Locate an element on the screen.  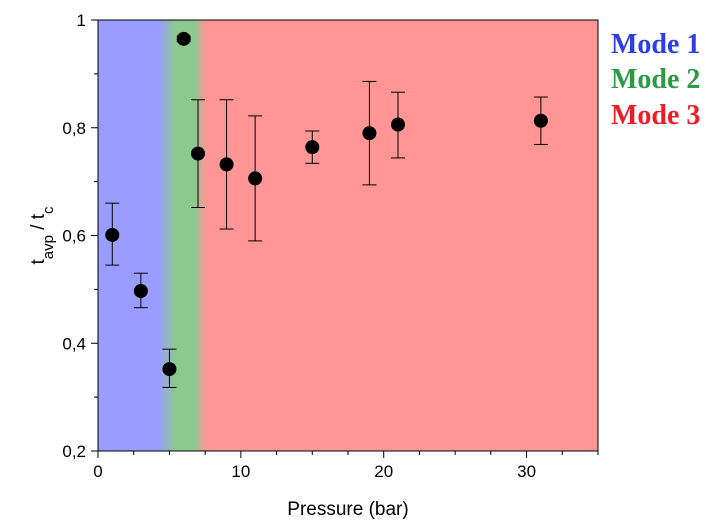
y-axis-title-ref-sub: c is located at coordinates (48, 210).